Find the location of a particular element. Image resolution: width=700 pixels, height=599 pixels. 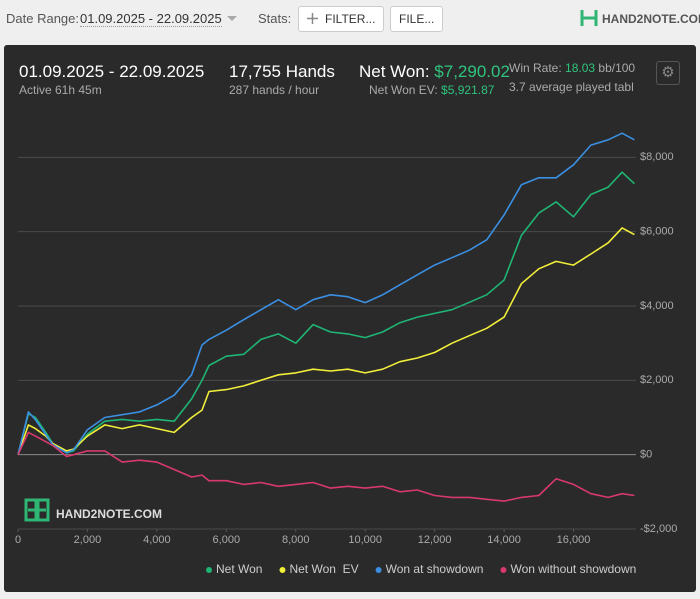

dropdown-arrow is located at coordinates (232, 21).